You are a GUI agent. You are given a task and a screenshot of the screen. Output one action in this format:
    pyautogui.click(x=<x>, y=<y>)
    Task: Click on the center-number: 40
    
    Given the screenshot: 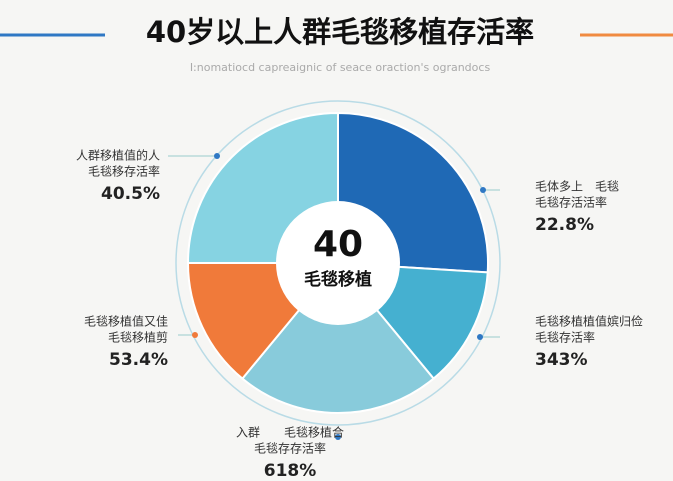 What is the action you would take?
    pyautogui.click(x=338, y=244)
    